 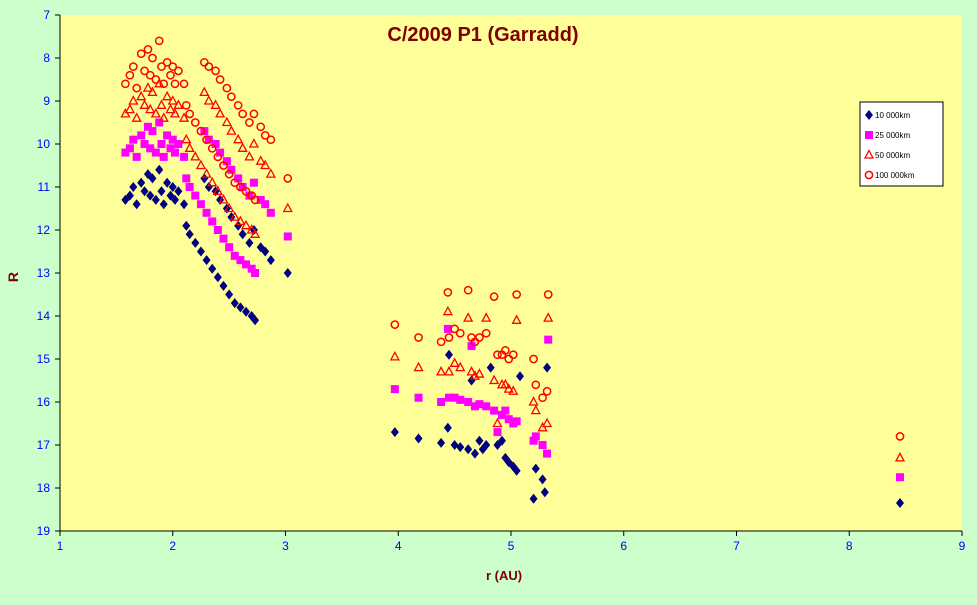 I want to click on y-tick-label: 11, so click(x=44, y=187).